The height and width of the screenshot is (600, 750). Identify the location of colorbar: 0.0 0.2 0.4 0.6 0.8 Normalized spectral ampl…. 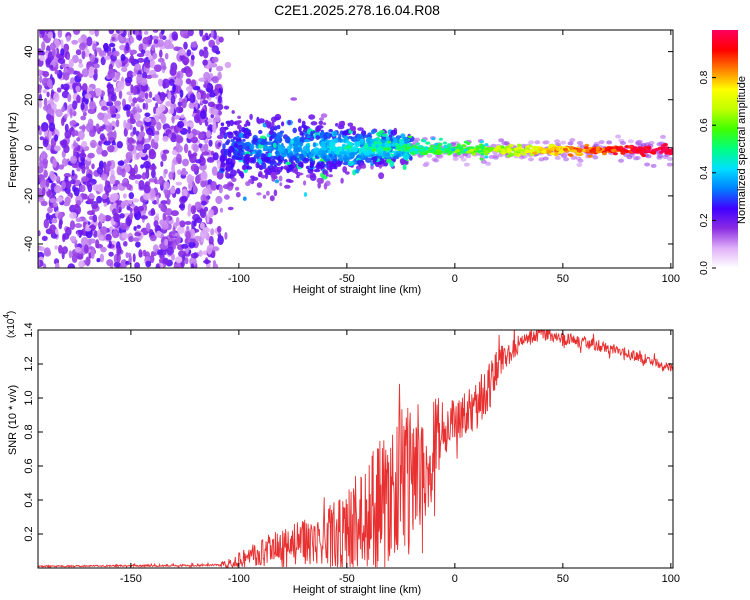
(723, 152).